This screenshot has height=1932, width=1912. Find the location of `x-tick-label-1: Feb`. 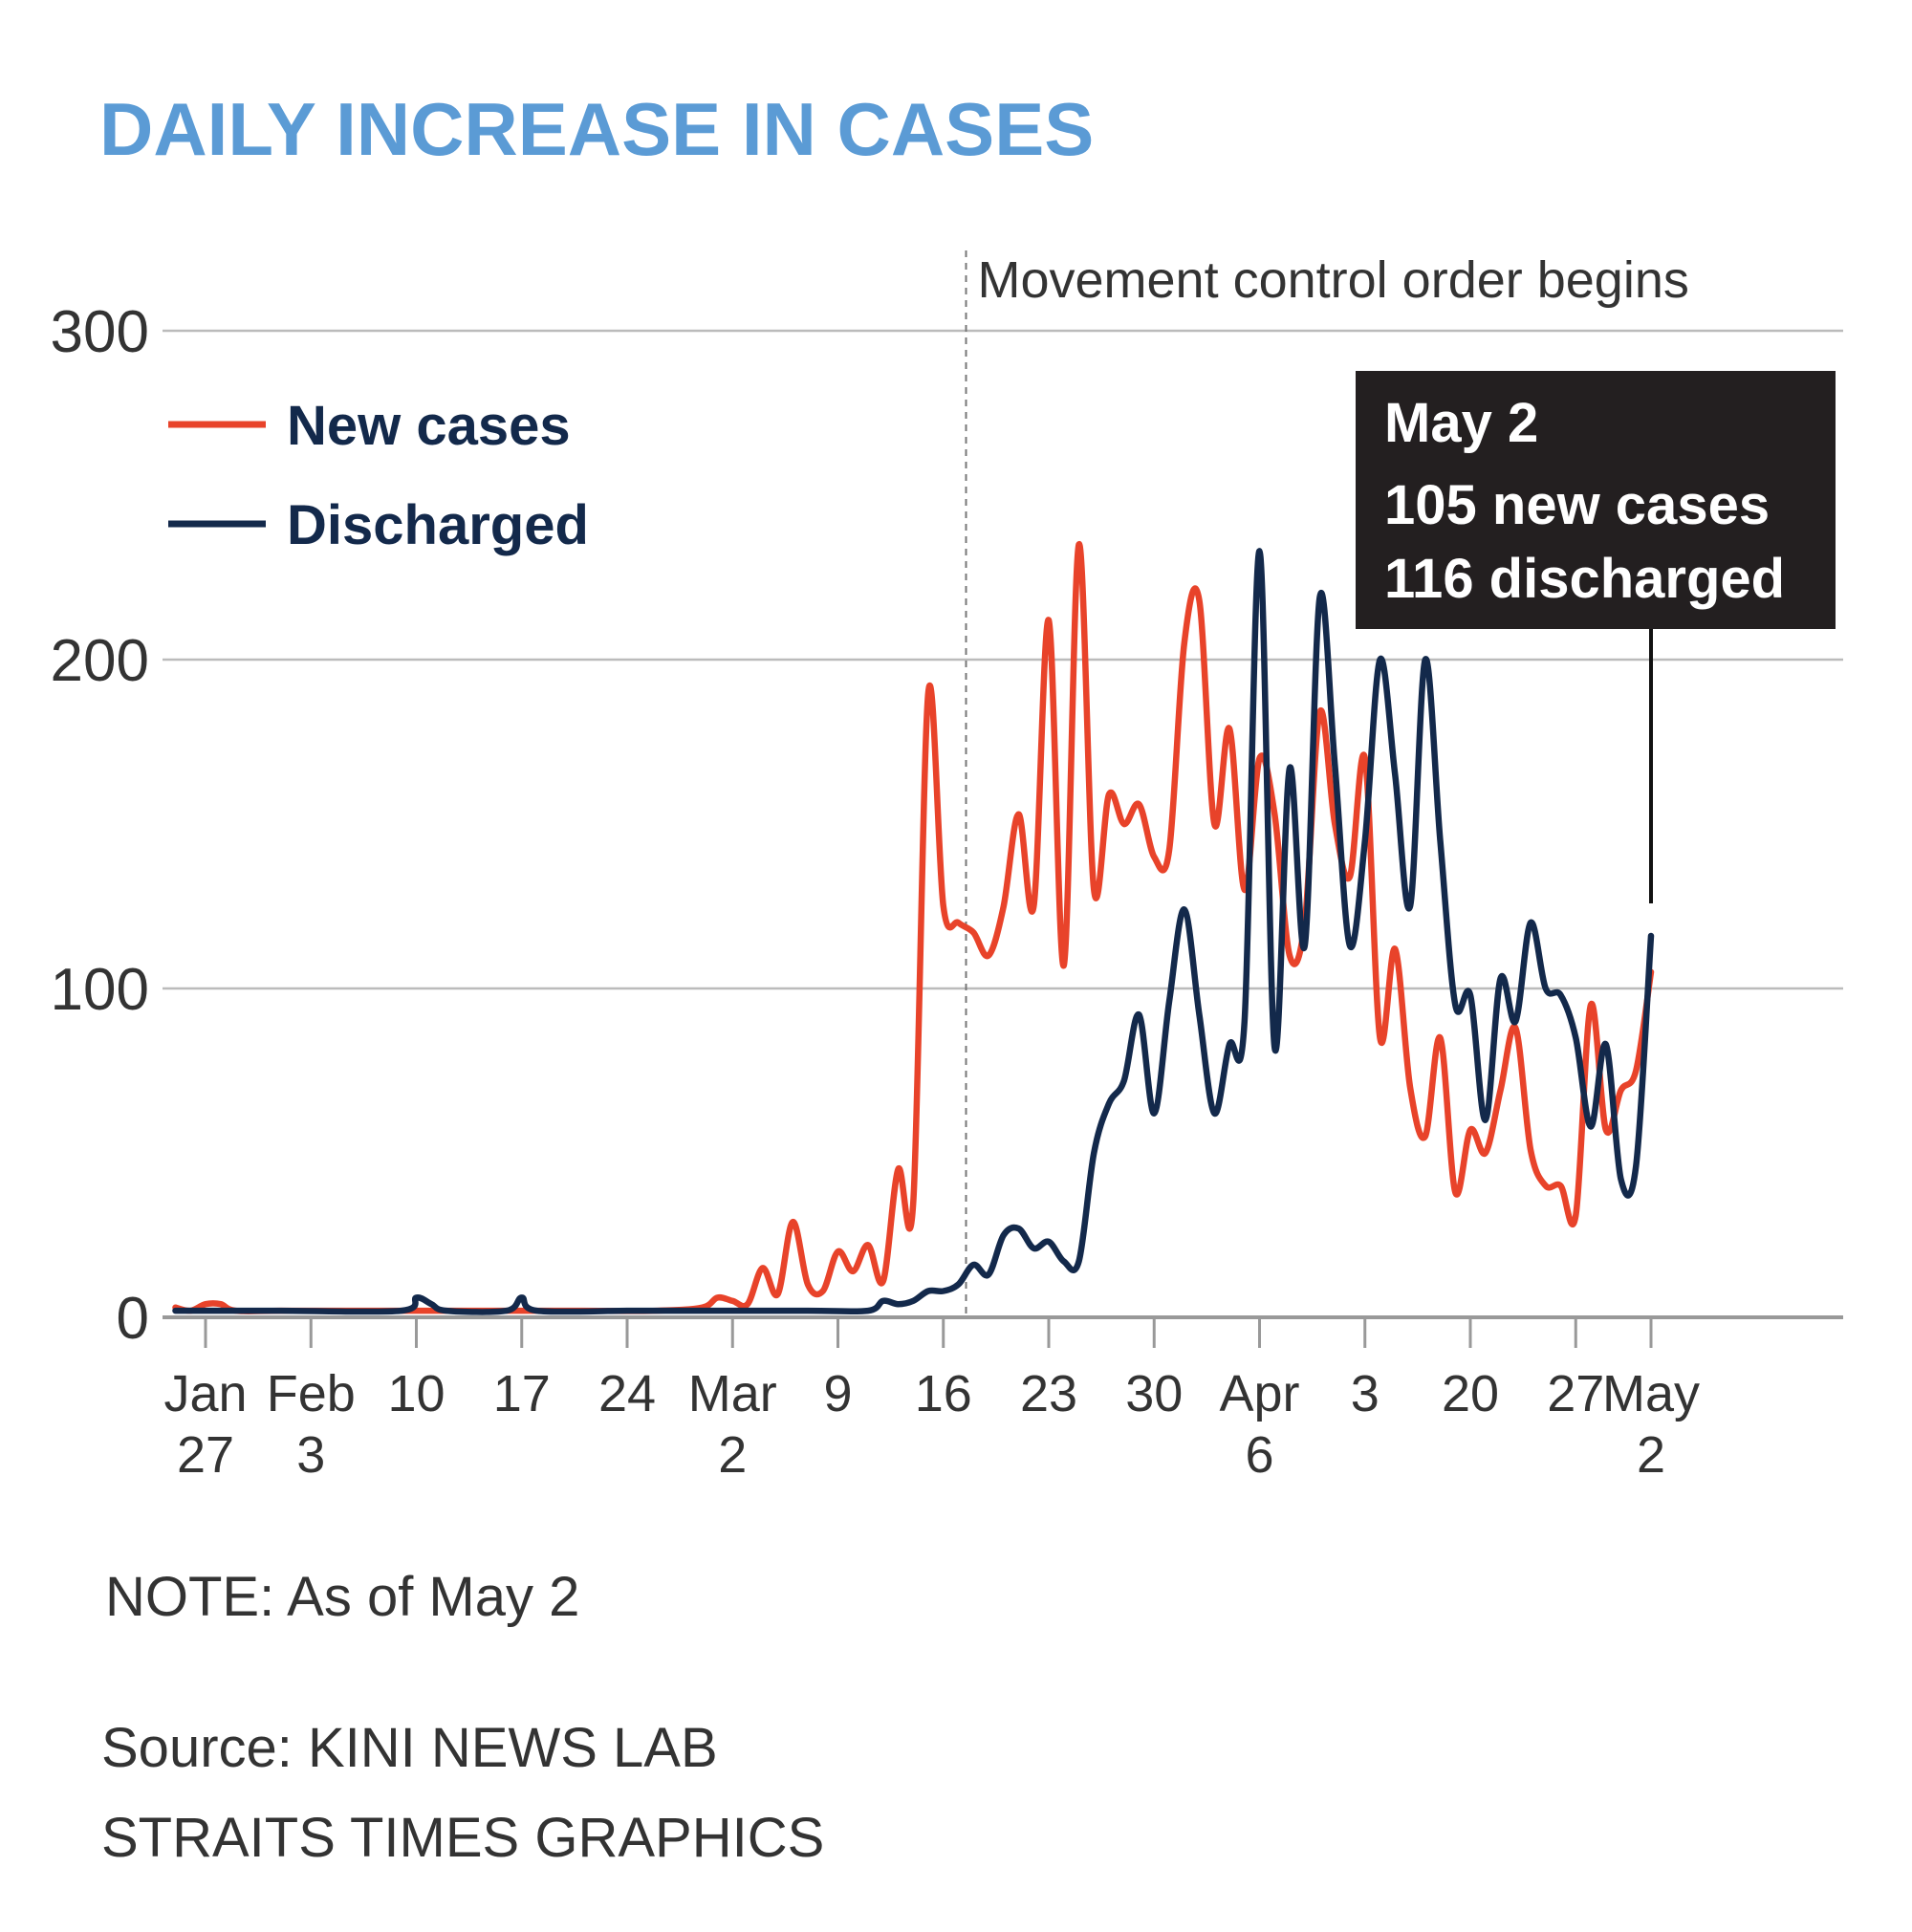

x-tick-label-1: Feb is located at coordinates (311, 1393).